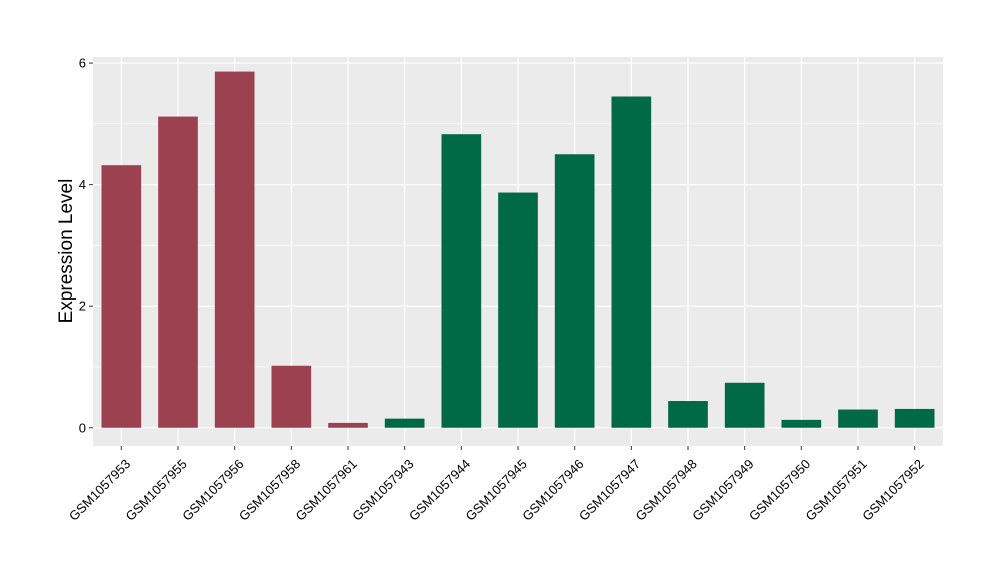  Describe the element at coordinates (86, 245) in the screenshot. I see `y-axis: 0 2 4 6` at that location.